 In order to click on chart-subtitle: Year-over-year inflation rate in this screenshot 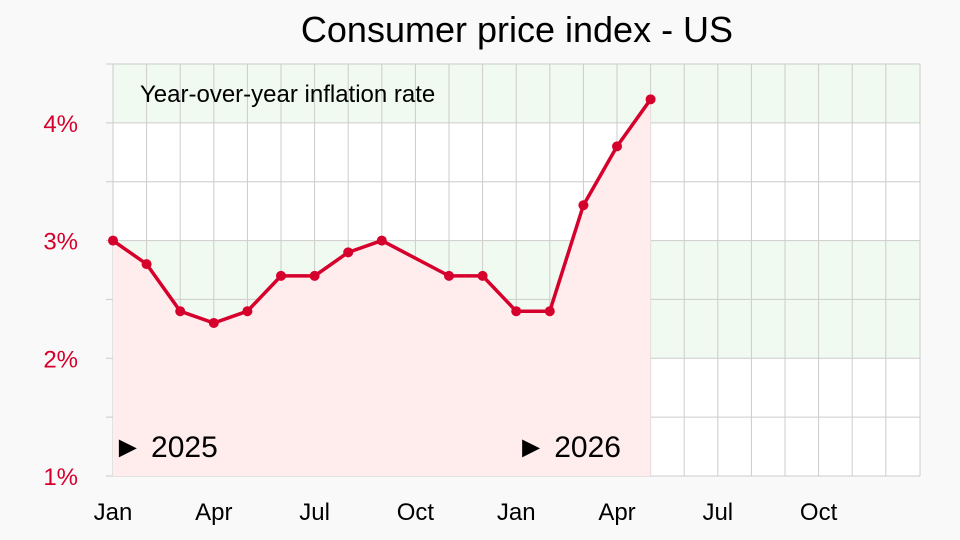, I will do `click(287, 94)`.